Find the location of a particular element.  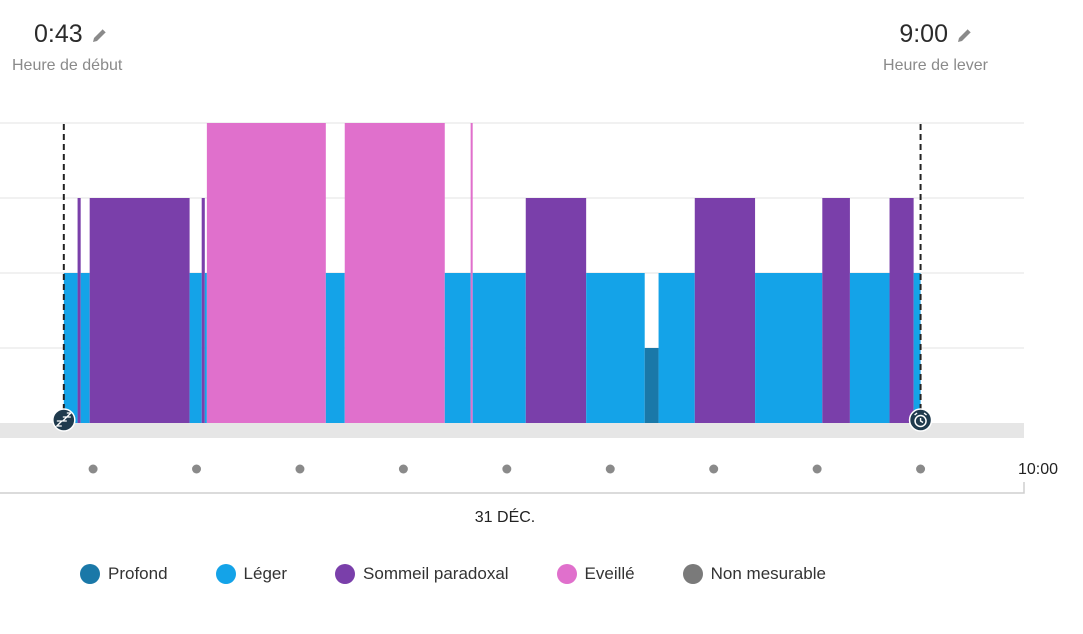

legend-label-non-mesurable: Non mesurable is located at coordinates (768, 573).